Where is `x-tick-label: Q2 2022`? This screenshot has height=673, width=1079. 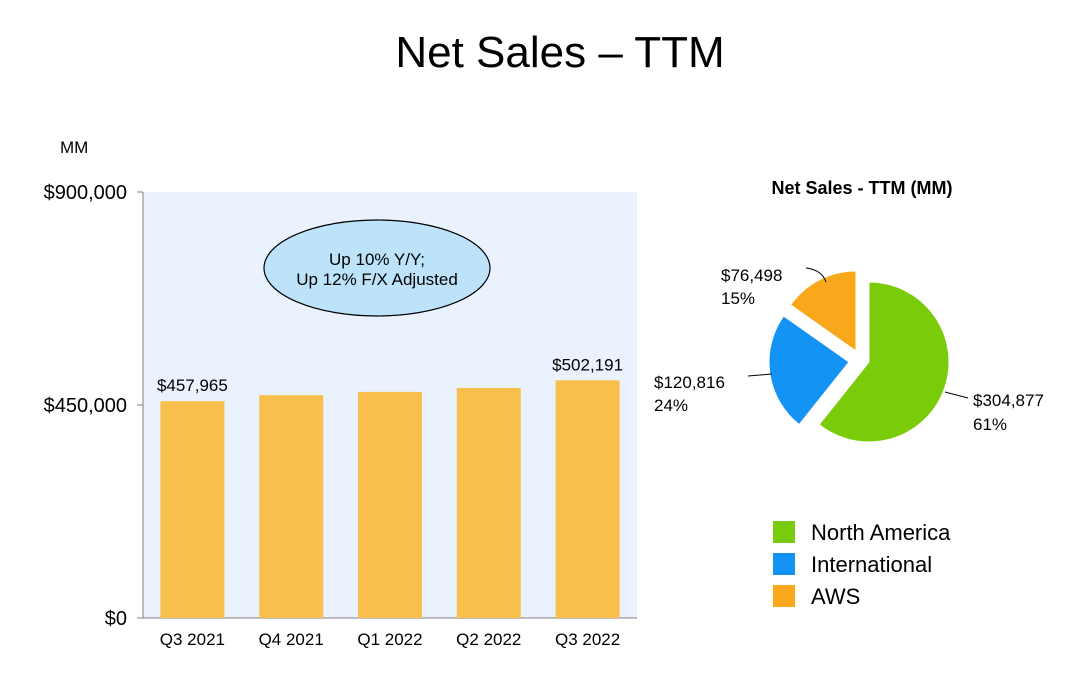 x-tick-label: Q2 2022 is located at coordinates (488, 639).